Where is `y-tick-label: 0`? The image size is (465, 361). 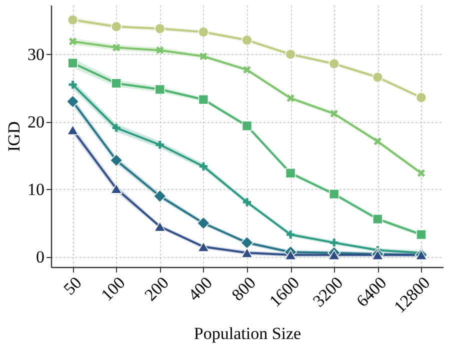
y-tick-label: 0 is located at coordinates (40, 256).